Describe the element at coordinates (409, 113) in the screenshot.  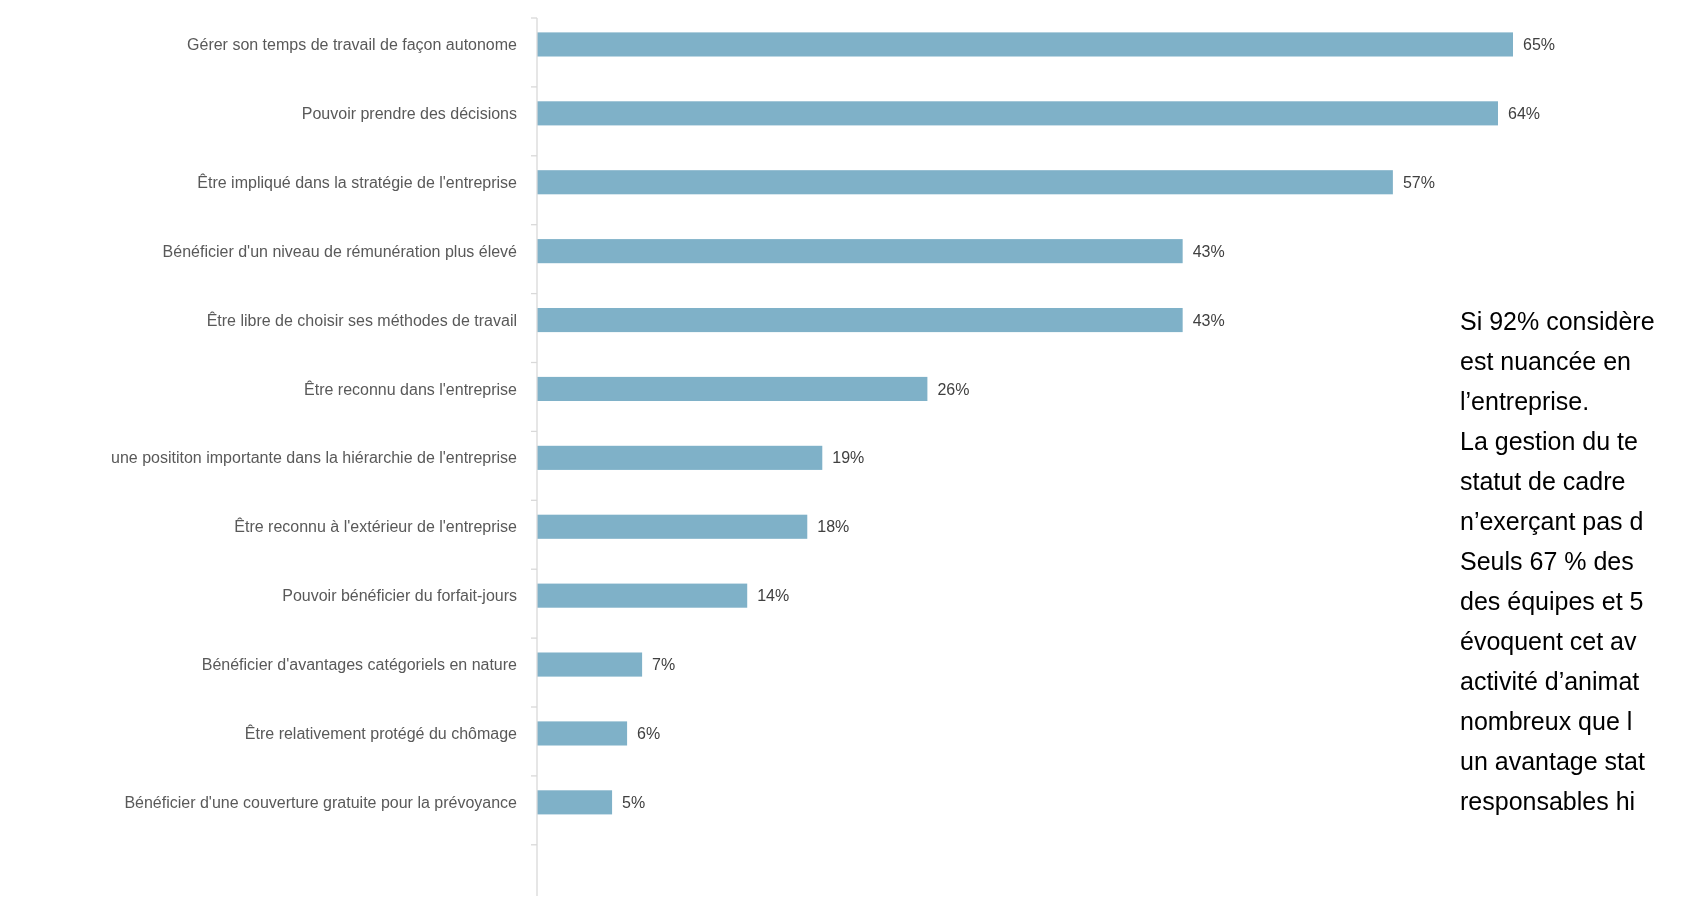
I see `y-tick-label: Pouvoir prendre des décisions` at that location.